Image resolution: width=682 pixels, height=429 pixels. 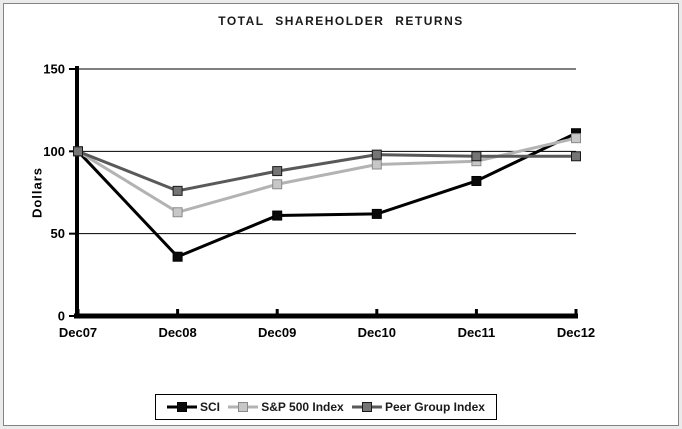 What do you see at coordinates (341, 21) in the screenshot?
I see `chart-title: TOTAL SHAREHOLDER RETURNS` at bounding box center [341, 21].